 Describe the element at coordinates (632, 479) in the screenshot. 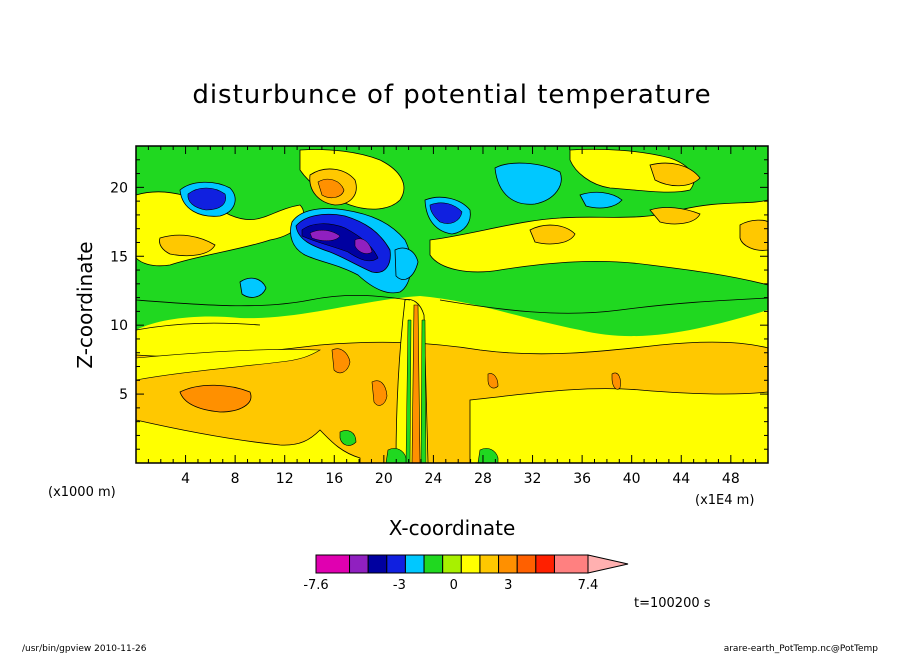

I see `x-tick-label: 40` at that location.